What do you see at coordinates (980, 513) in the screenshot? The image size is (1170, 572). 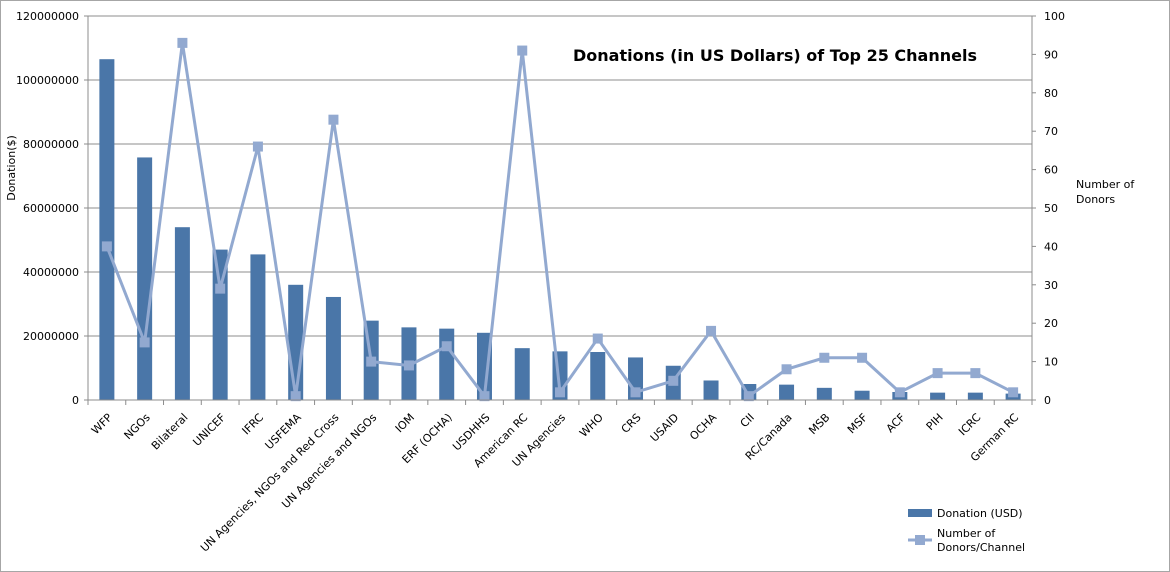 I see `legend-bar-label: Donation (USD)` at bounding box center [980, 513].